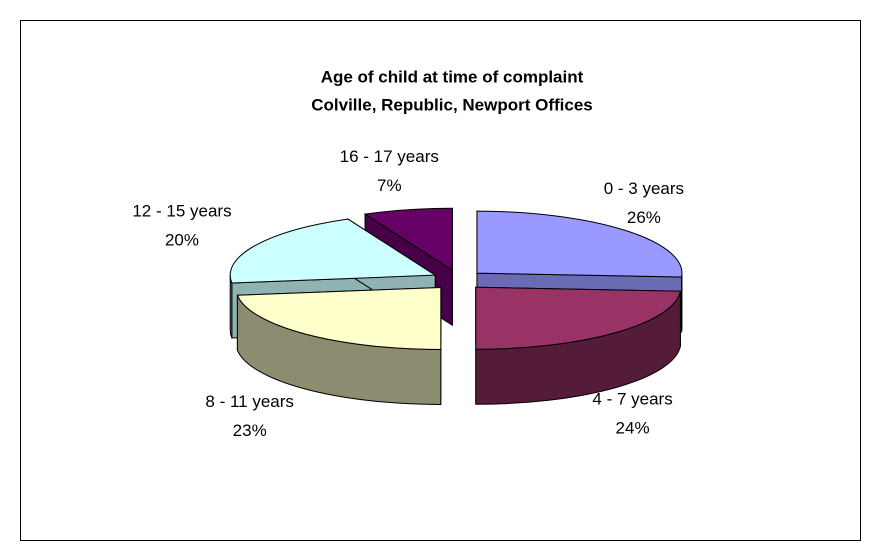 The image size is (886, 558). I want to click on data-label-value: 7%, so click(389, 185).